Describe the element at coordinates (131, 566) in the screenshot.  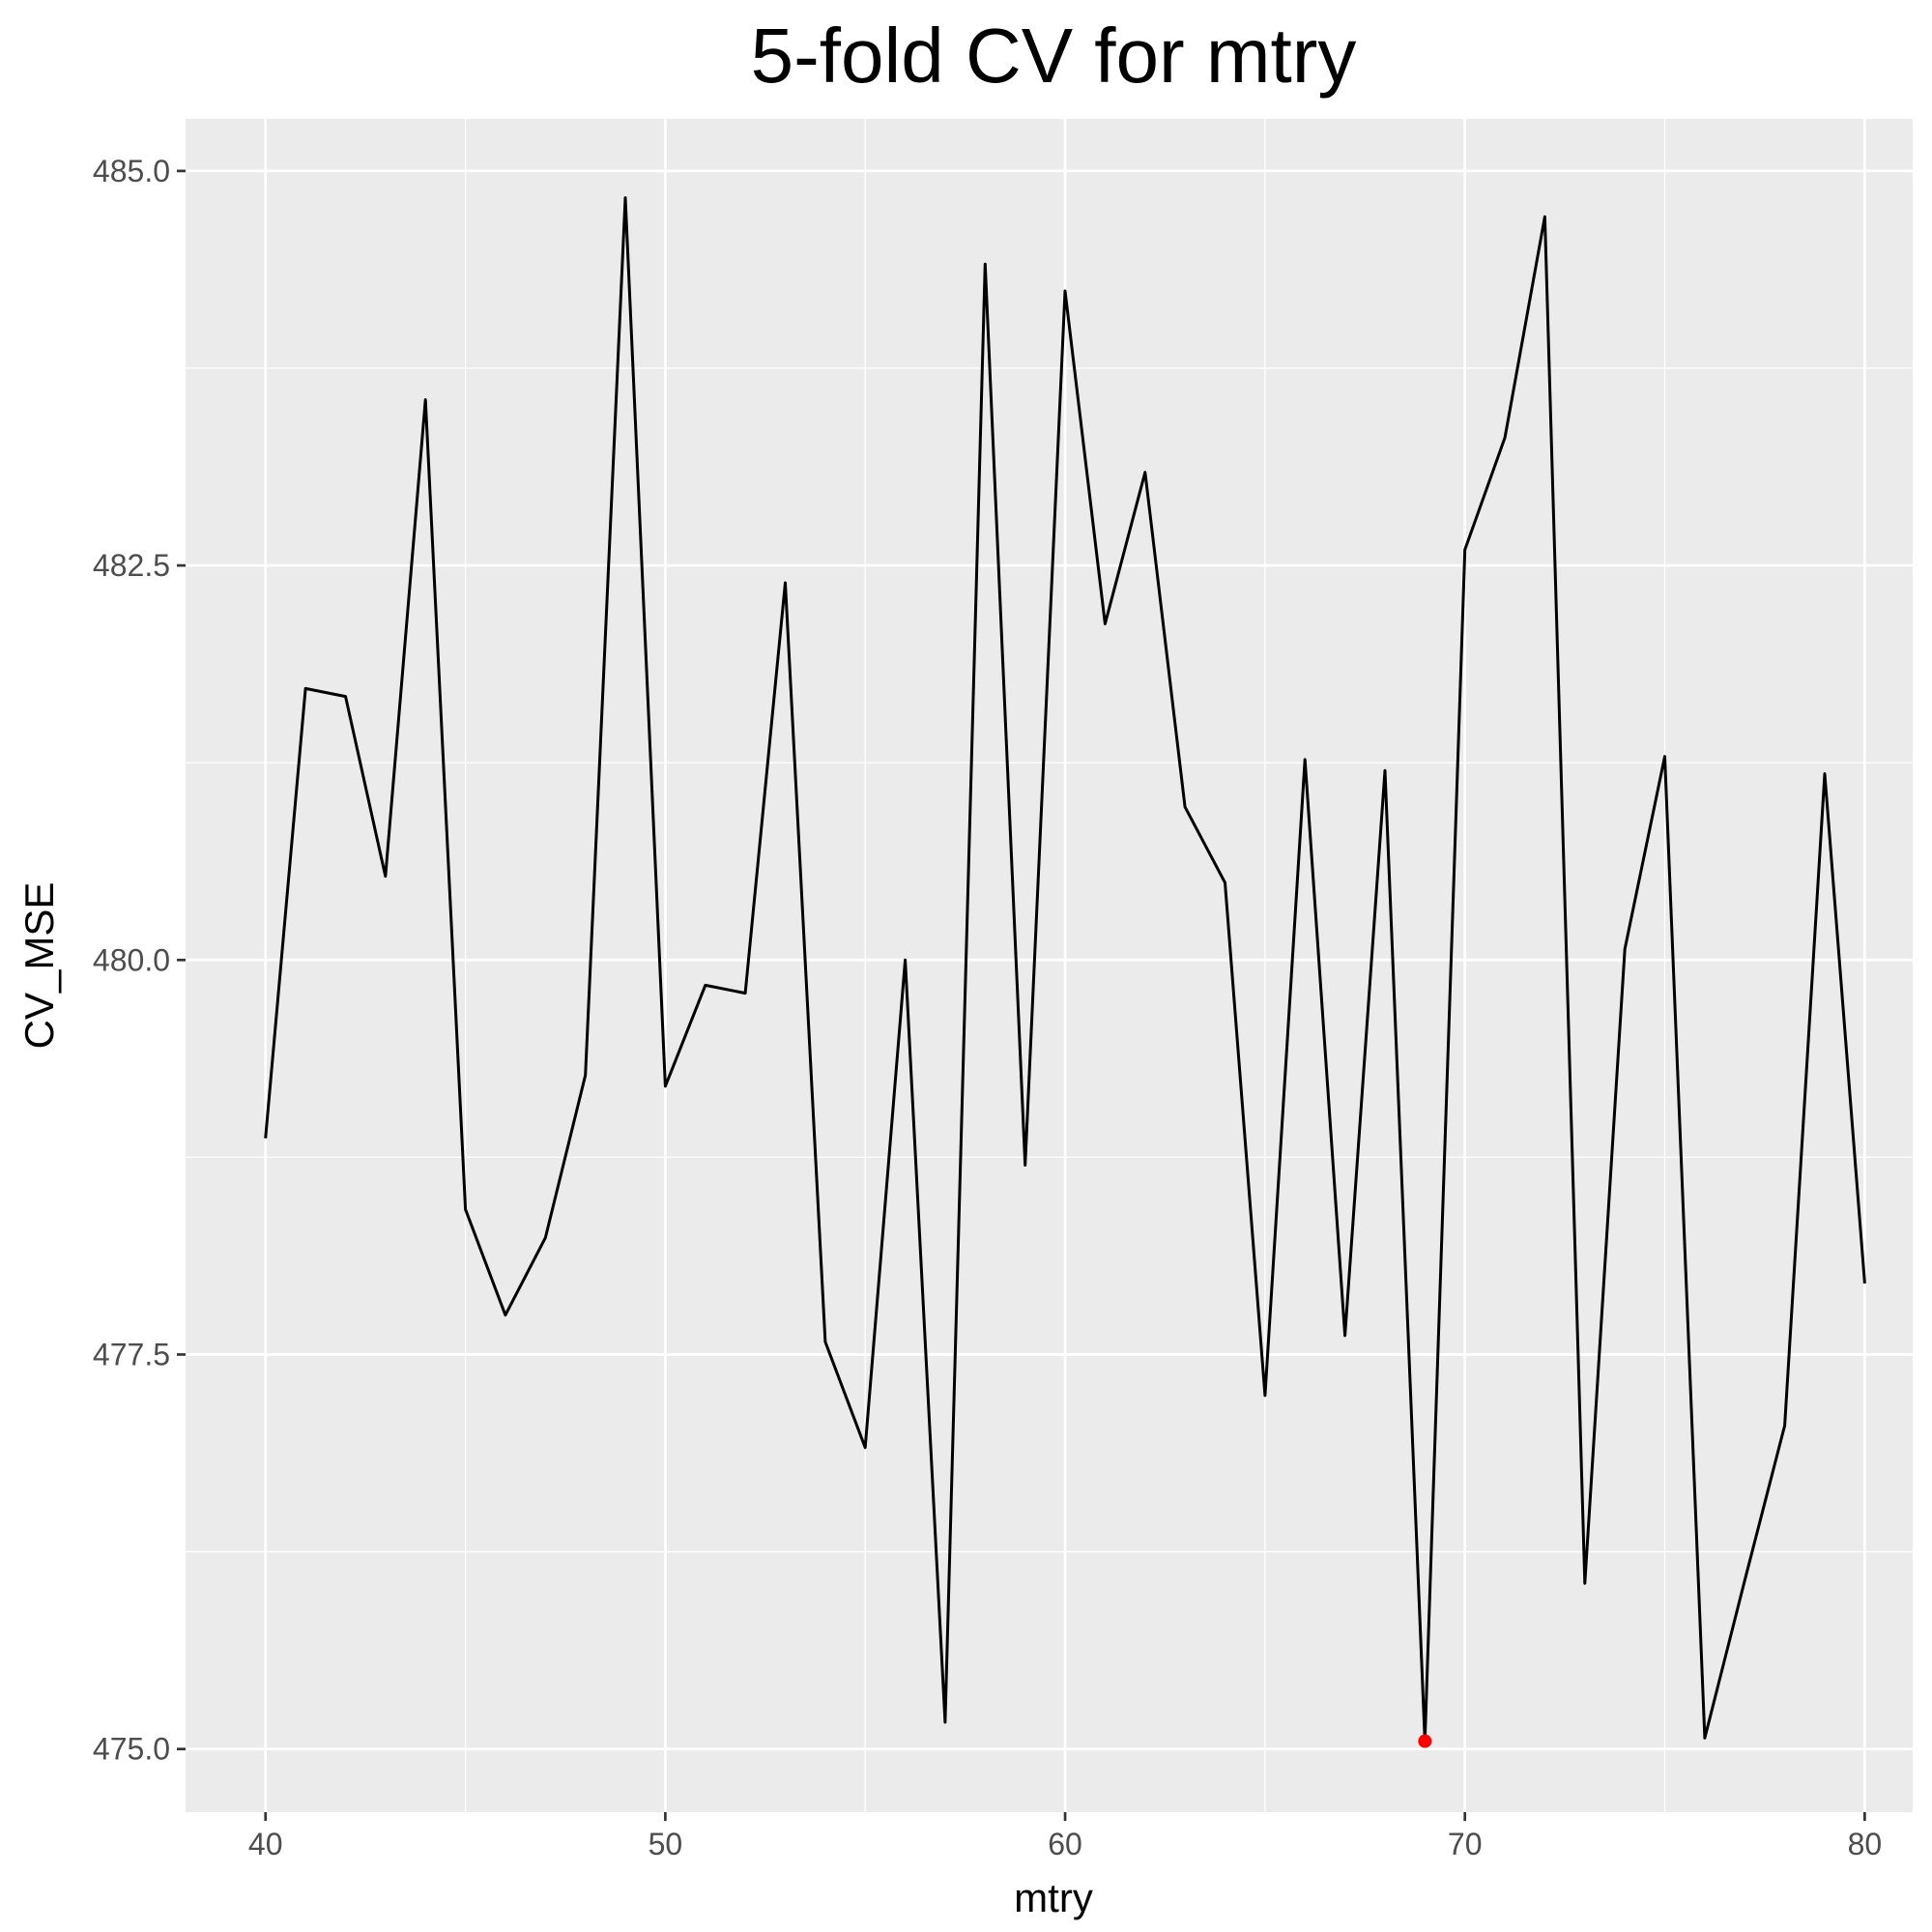
I see `y-tick-label: 482.5` at that location.